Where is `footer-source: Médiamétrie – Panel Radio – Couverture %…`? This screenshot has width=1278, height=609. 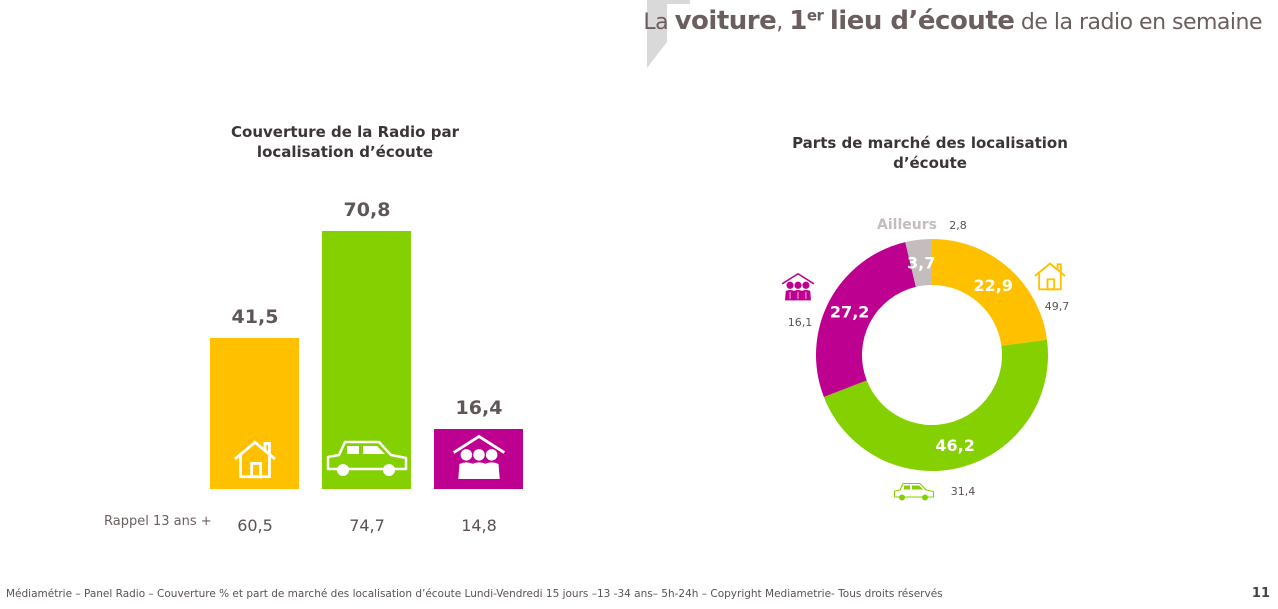 footer-source: Médiamétrie – Panel Radio – Couverture %… is located at coordinates (474, 594).